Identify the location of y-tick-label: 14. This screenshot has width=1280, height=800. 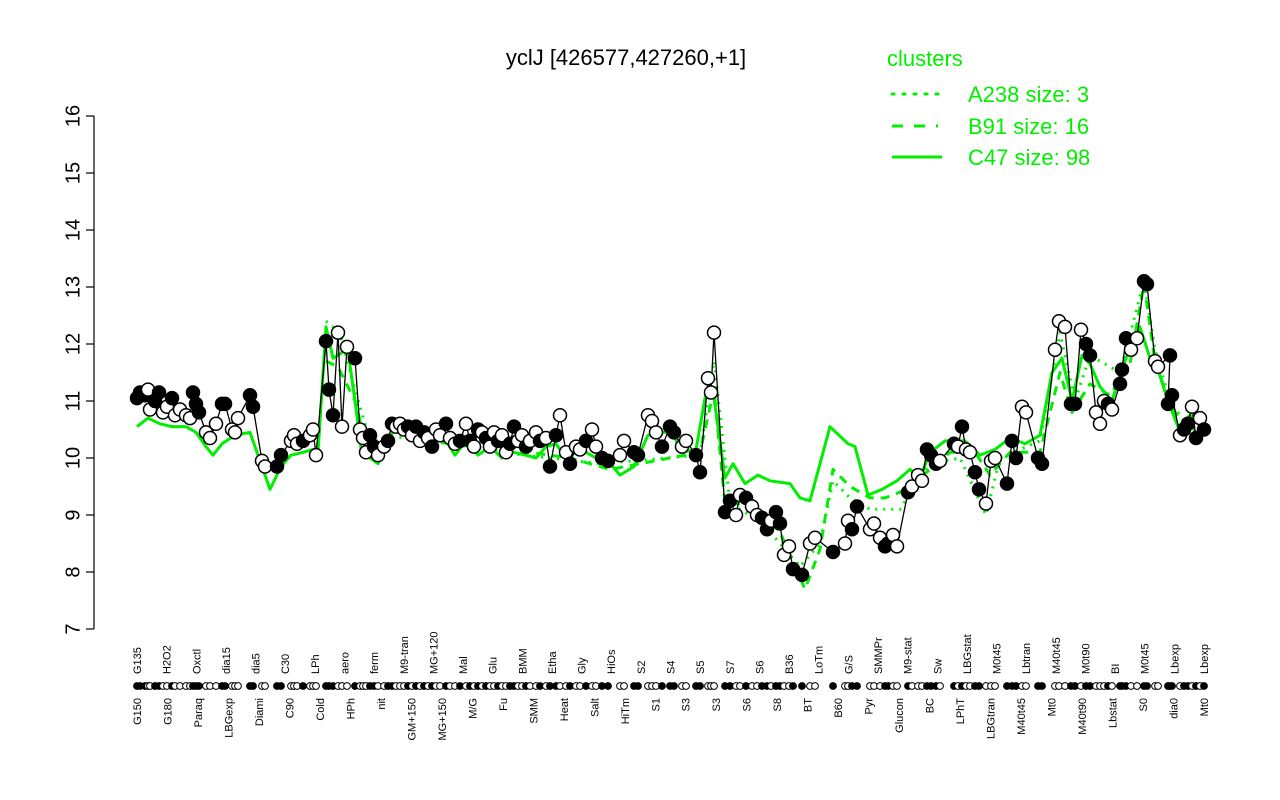
(73, 230).